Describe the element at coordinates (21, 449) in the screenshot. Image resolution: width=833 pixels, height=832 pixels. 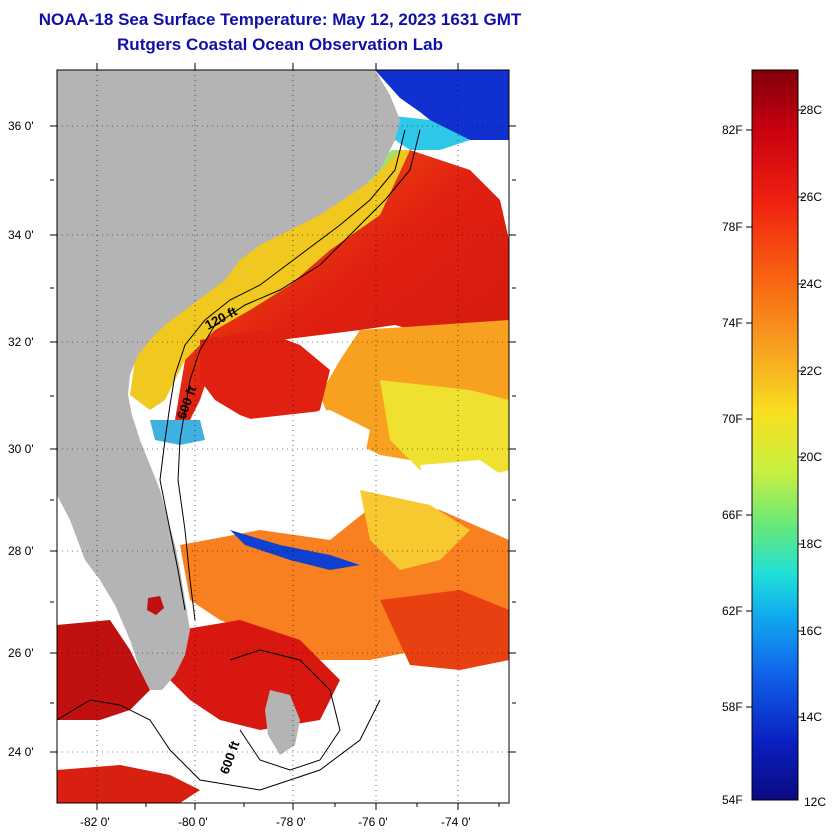
I see `lat-label-30: 30 0'` at that location.